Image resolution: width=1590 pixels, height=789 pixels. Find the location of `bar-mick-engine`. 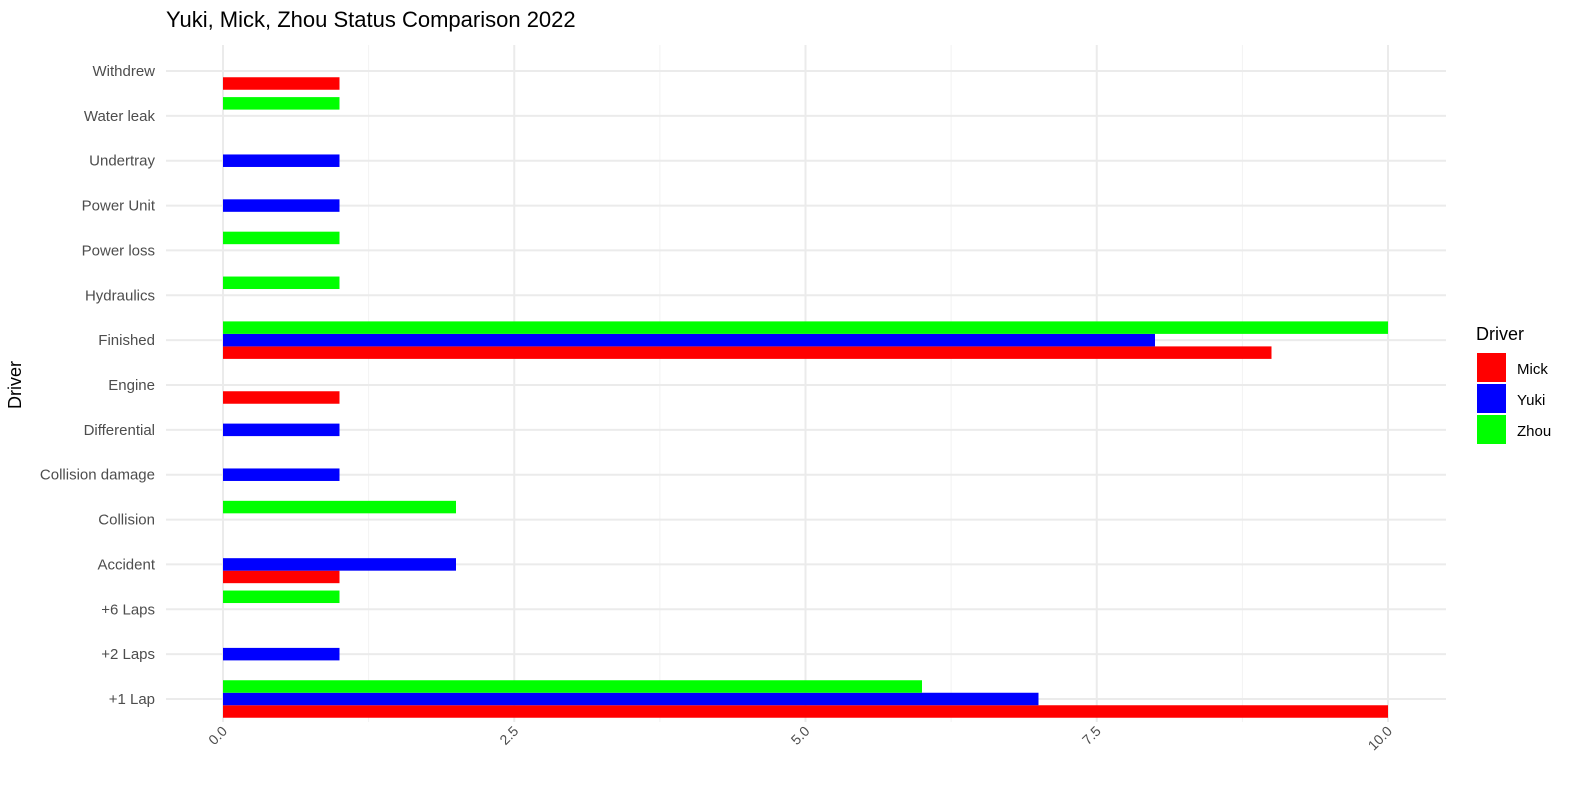

bar-mick-engine is located at coordinates (281, 397).